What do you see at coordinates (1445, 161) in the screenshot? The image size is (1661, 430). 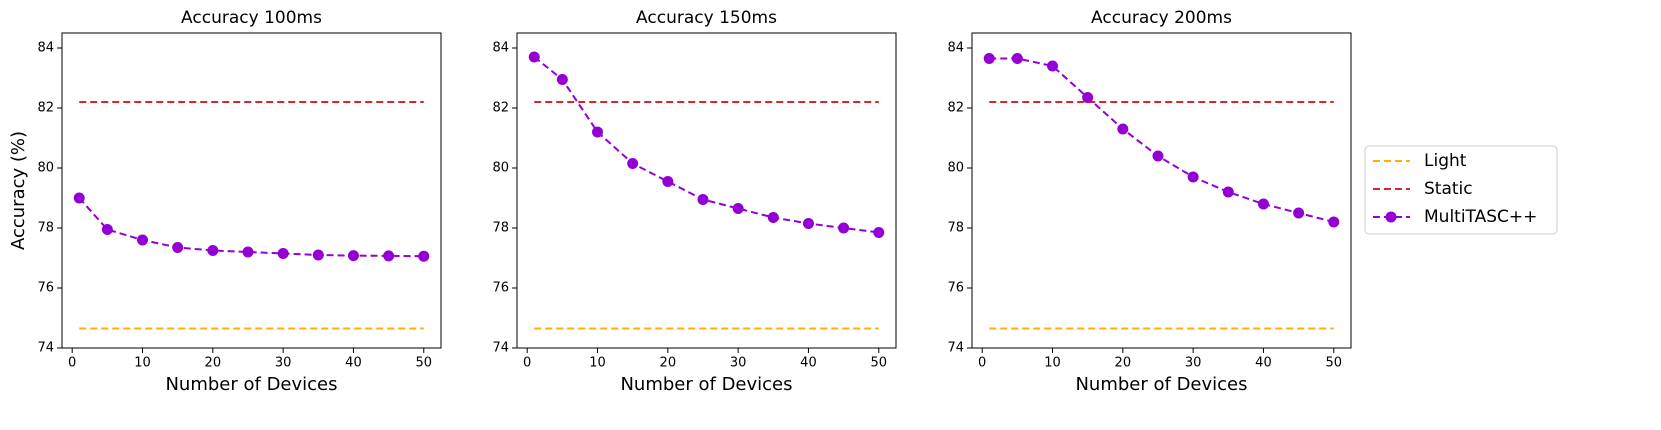 I see `legend-label: Light` at bounding box center [1445, 161].